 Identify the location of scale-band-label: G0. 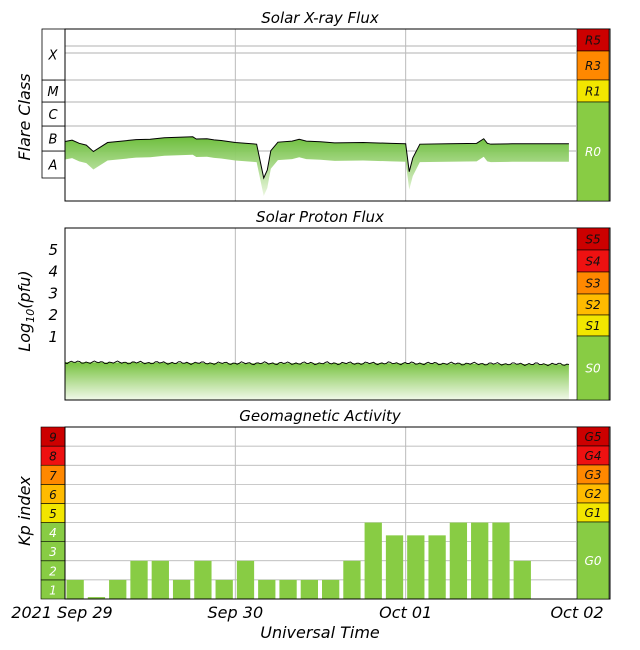
(593, 561).